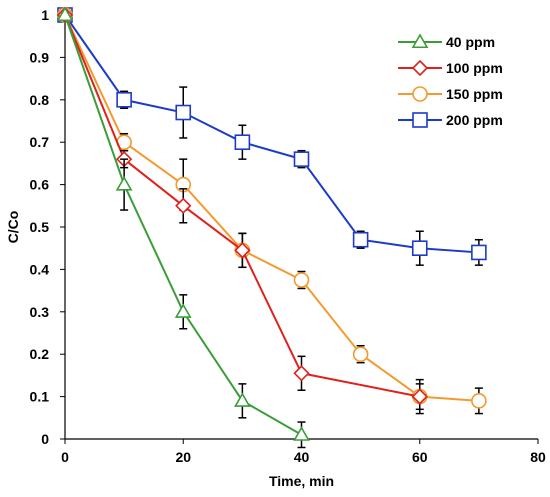 This screenshot has height=497, width=550. Describe the element at coordinates (40, 227) in the screenshot. I see `y-tick-label: 0.5` at that location.